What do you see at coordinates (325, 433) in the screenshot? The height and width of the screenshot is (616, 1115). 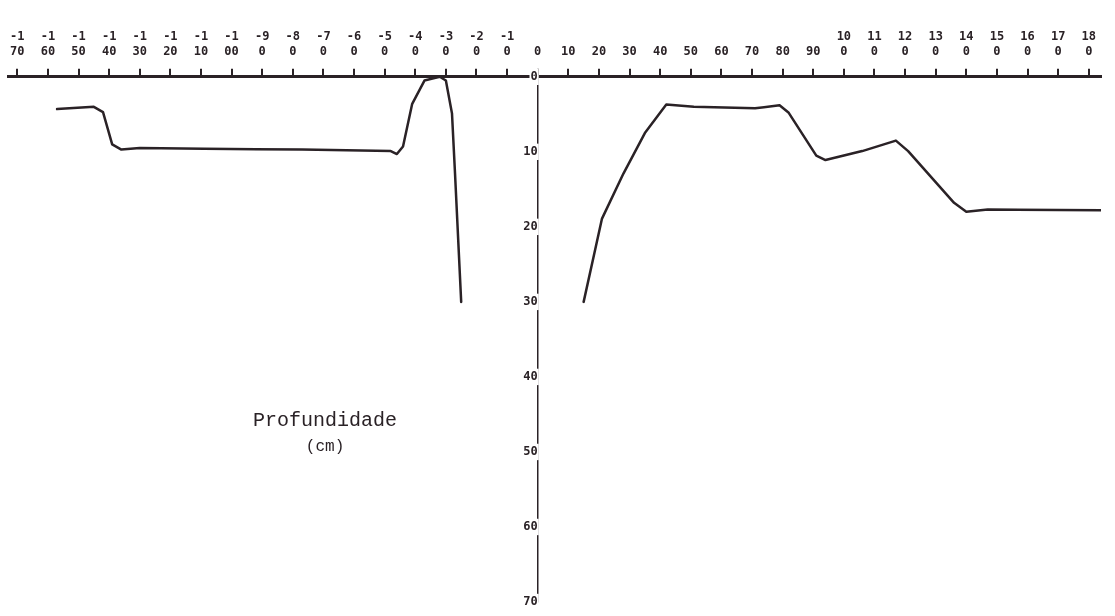 I see `y-axis-title: Profundidade (cm)` at bounding box center [325, 433].